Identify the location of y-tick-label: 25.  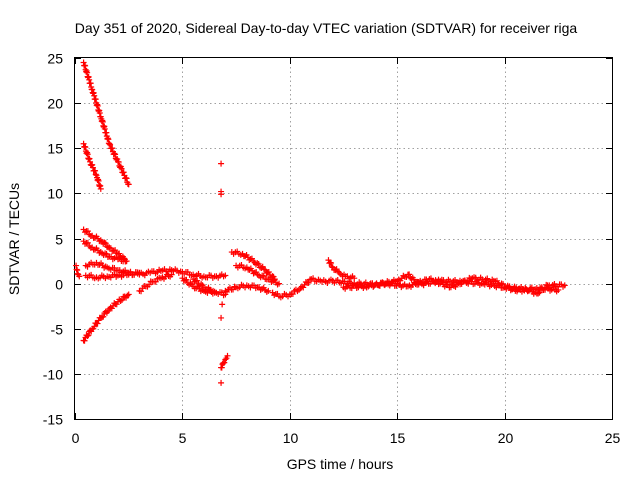
(55, 59).